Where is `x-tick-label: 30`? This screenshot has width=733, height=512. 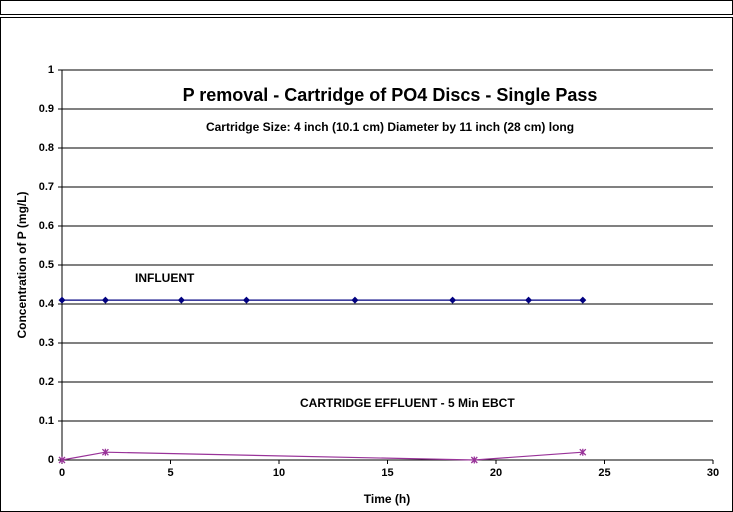 x-tick-label: 30 is located at coordinates (713, 473).